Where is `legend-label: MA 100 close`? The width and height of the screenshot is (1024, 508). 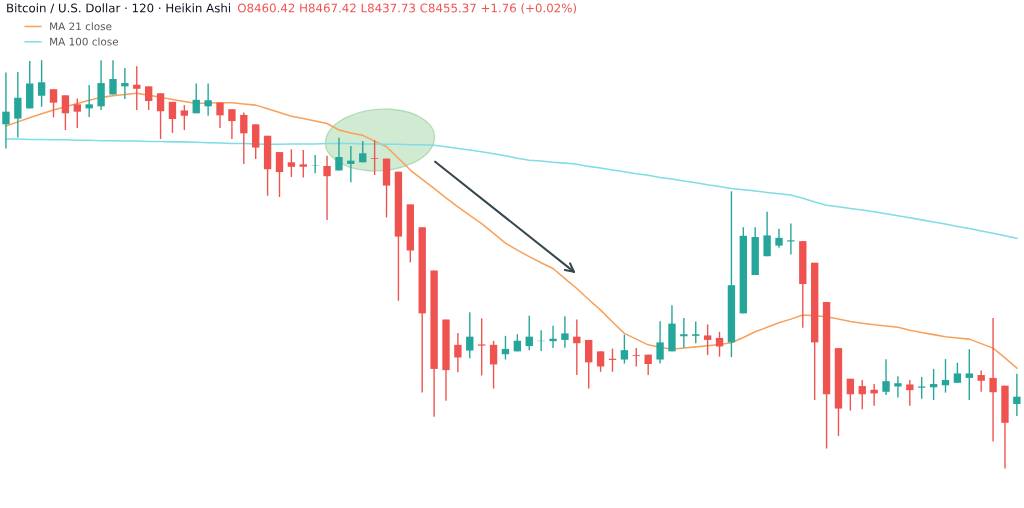
legend-label: MA 100 close is located at coordinates (84, 41).